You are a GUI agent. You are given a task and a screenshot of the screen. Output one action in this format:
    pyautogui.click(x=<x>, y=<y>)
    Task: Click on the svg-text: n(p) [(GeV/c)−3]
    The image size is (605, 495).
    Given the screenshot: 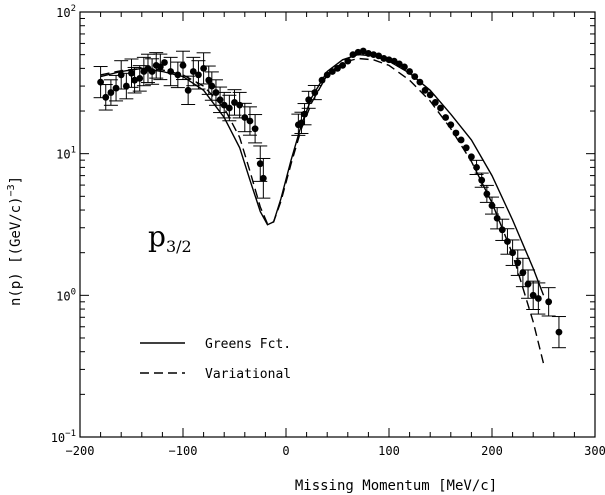 What is the action you would take?
    pyautogui.click(x=15, y=241)
    